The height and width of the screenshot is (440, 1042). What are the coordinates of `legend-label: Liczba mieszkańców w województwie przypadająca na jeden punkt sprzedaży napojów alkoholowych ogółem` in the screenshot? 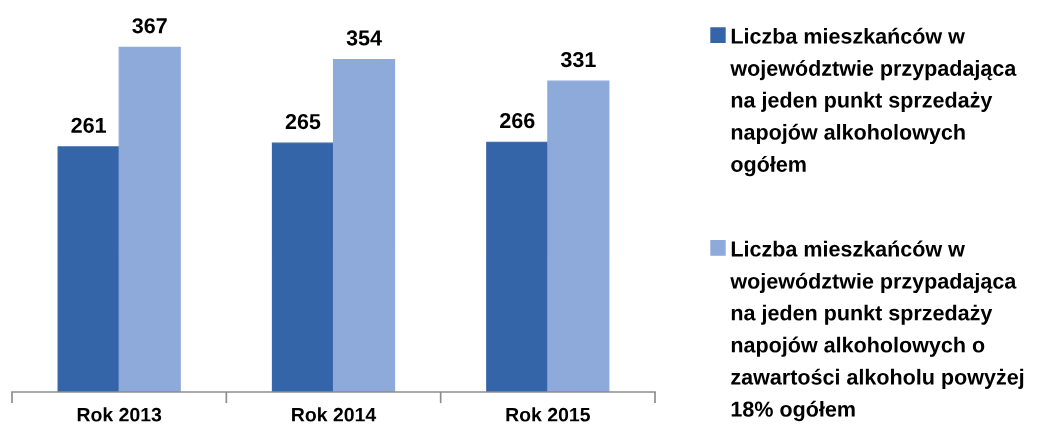 It's located at (873, 102).